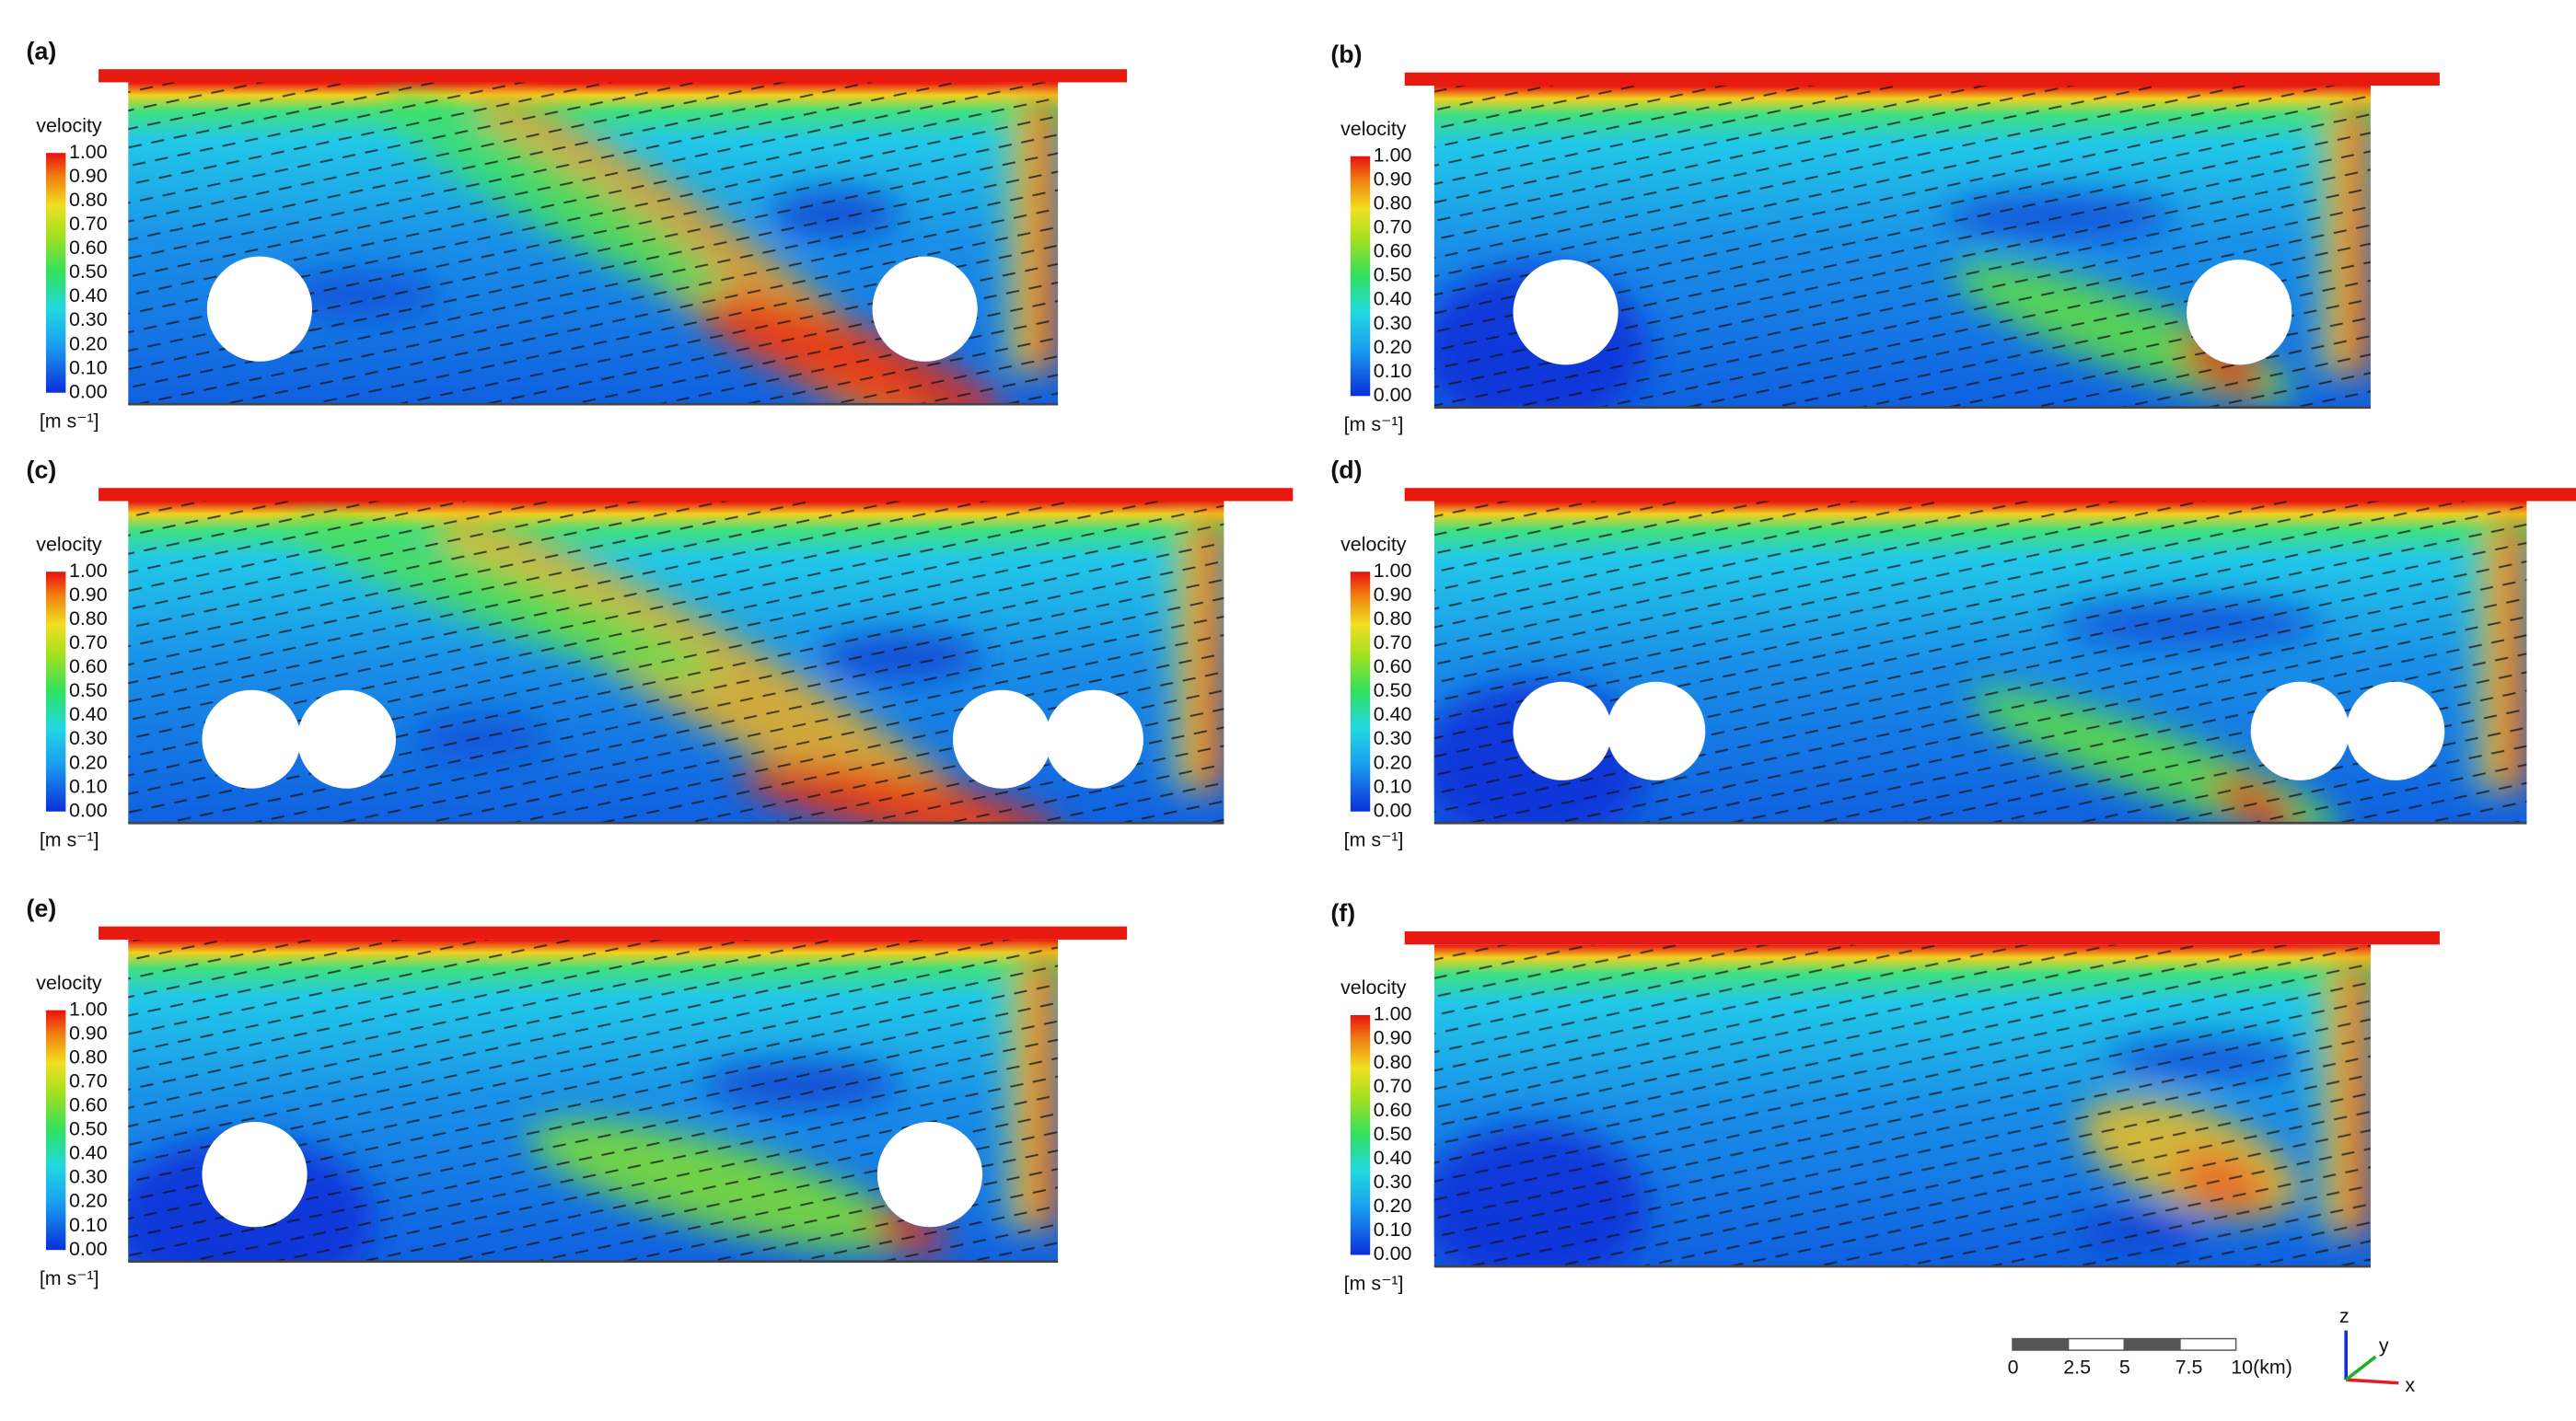  I want to click on panel-label: (f), so click(1342, 913).